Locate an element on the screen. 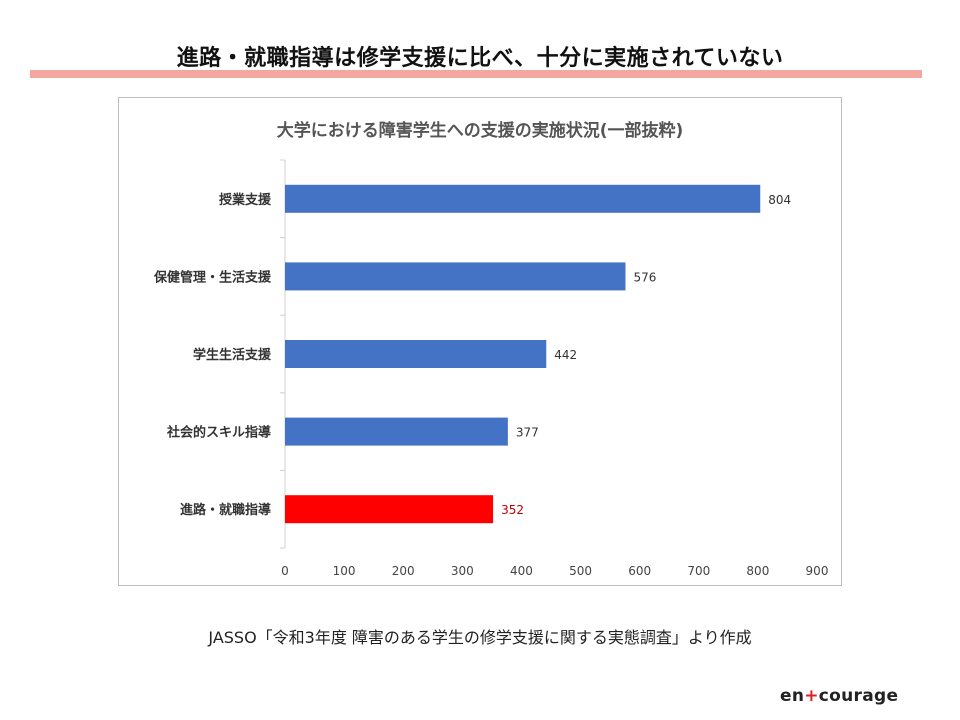 Image resolution: width=960 pixels, height=720 pixels. brand-logo: en+courage is located at coordinates (839, 696).